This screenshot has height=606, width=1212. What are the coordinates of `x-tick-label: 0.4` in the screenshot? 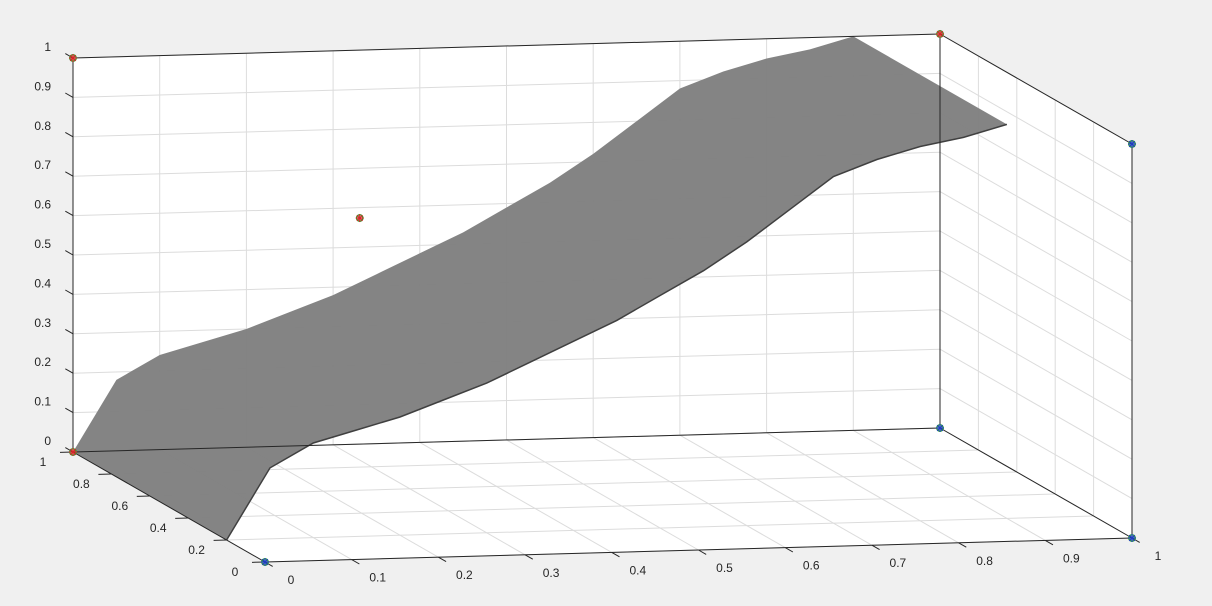 It's located at (637, 570).